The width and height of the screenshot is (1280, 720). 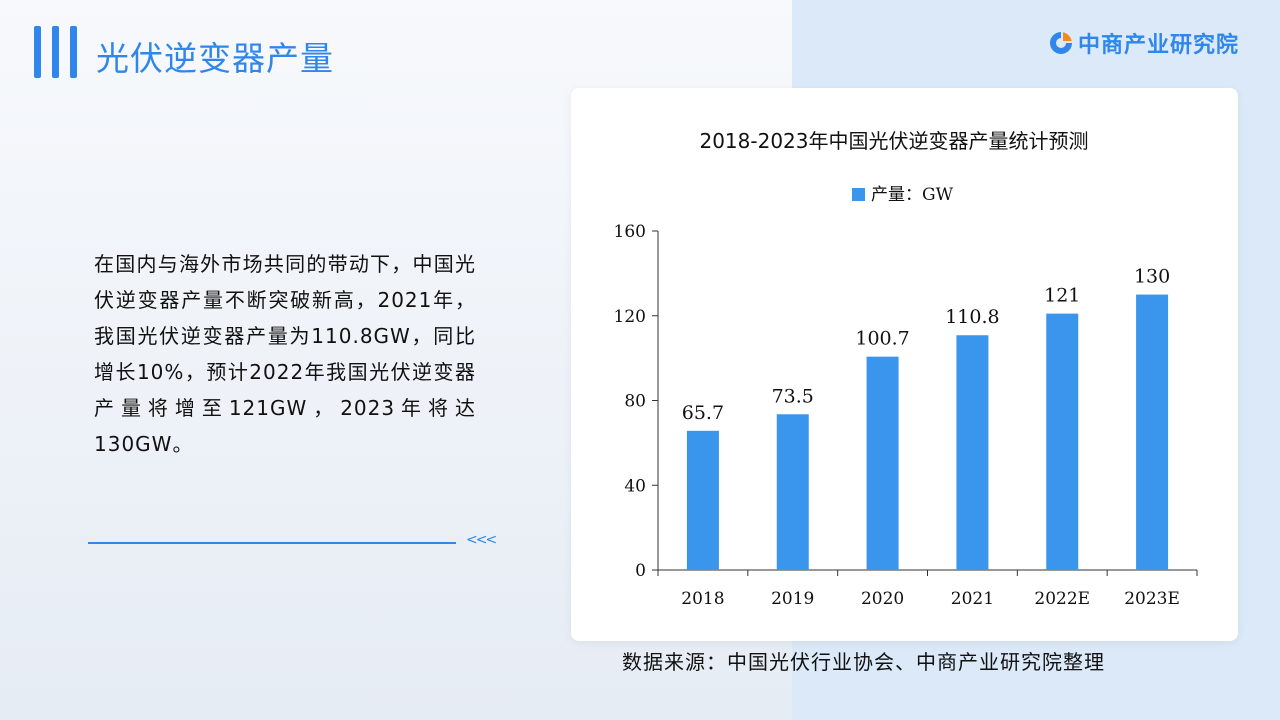 What do you see at coordinates (882, 339) in the screenshot?
I see `data-label: 100.7` at bounding box center [882, 339].